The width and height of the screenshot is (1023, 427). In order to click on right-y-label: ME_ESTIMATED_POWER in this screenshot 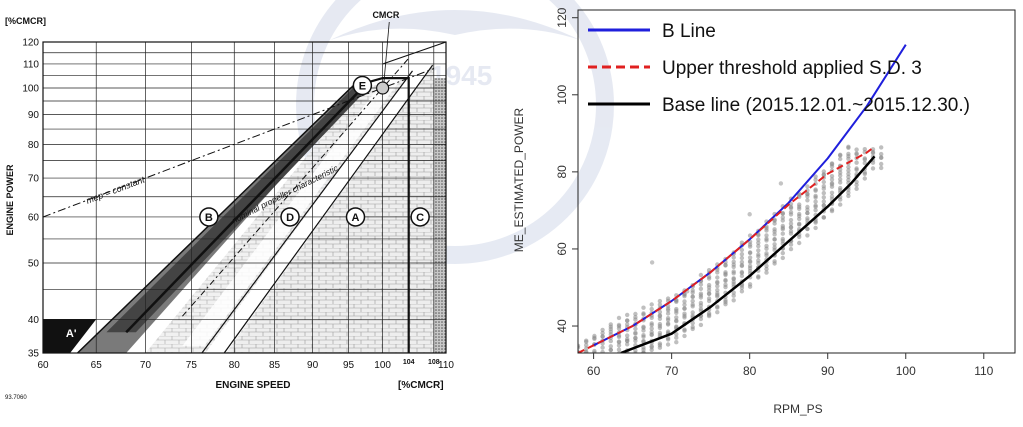, I will do `click(519, 179)`.